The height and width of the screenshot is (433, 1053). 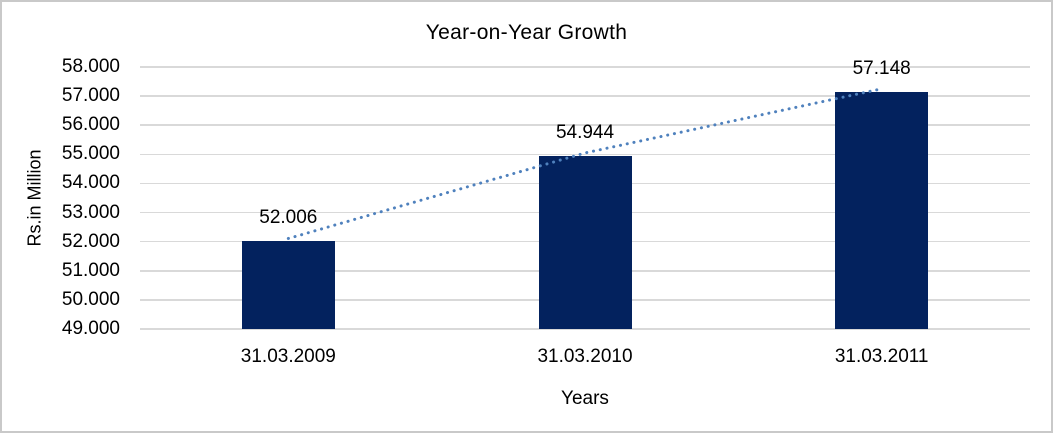 I want to click on x-axis-title: Years, so click(x=585, y=398).